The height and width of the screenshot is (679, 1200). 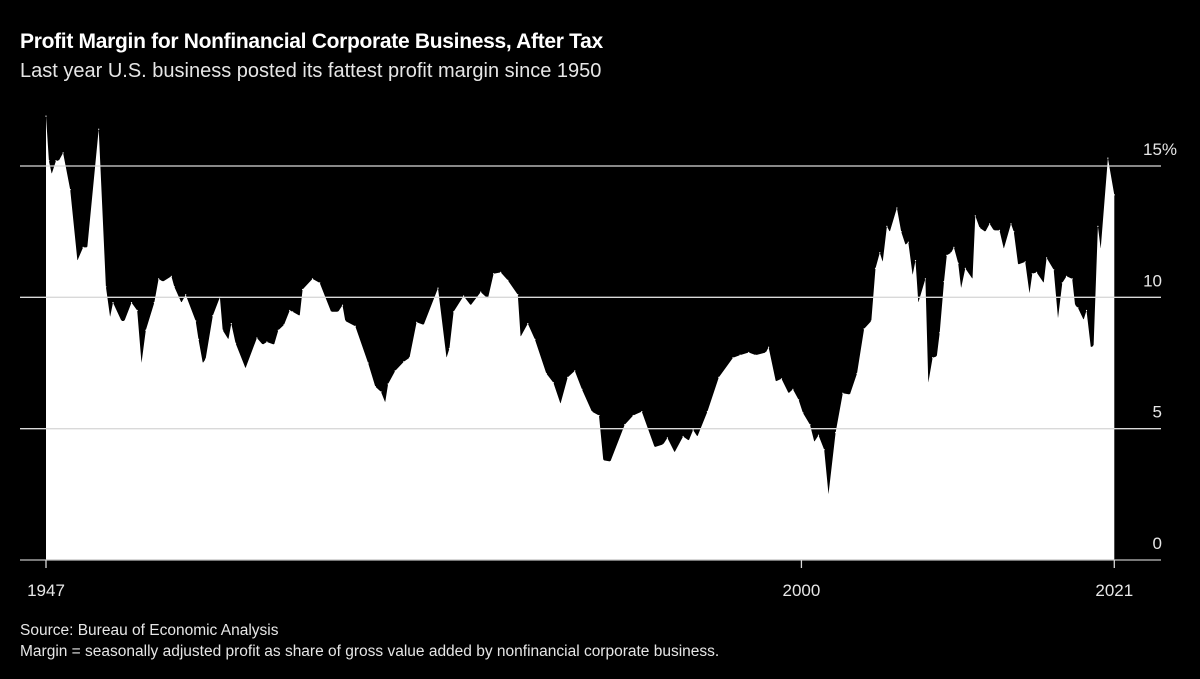 I want to click on y-tick-label: 0, so click(x=1157, y=543).